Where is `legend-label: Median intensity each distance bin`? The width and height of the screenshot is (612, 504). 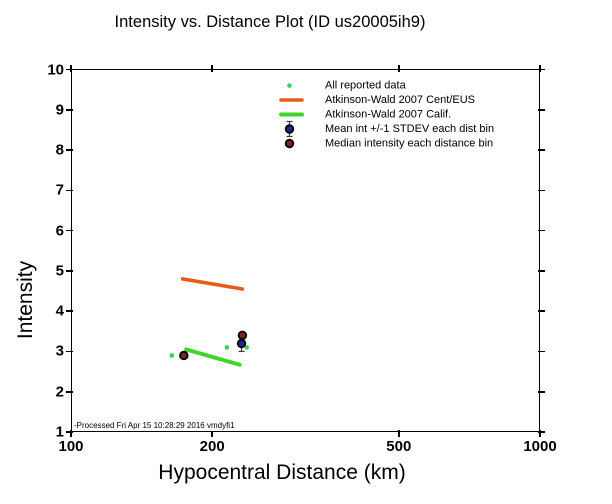 legend-label: Median intensity each distance bin is located at coordinates (409, 144).